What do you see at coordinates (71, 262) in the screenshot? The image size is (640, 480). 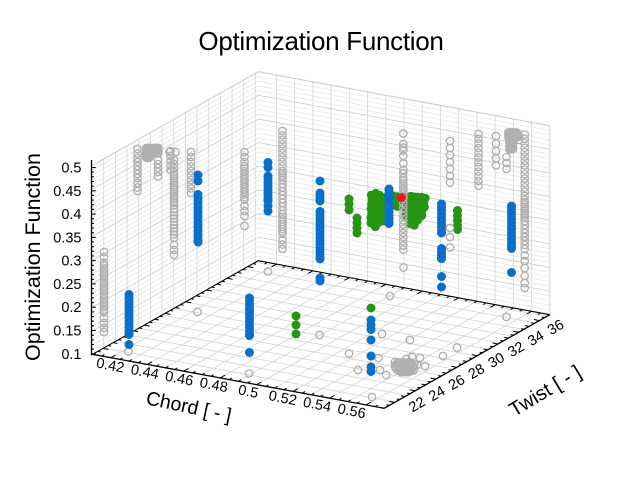 I see `svg-text: 0.3` at bounding box center [71, 262].